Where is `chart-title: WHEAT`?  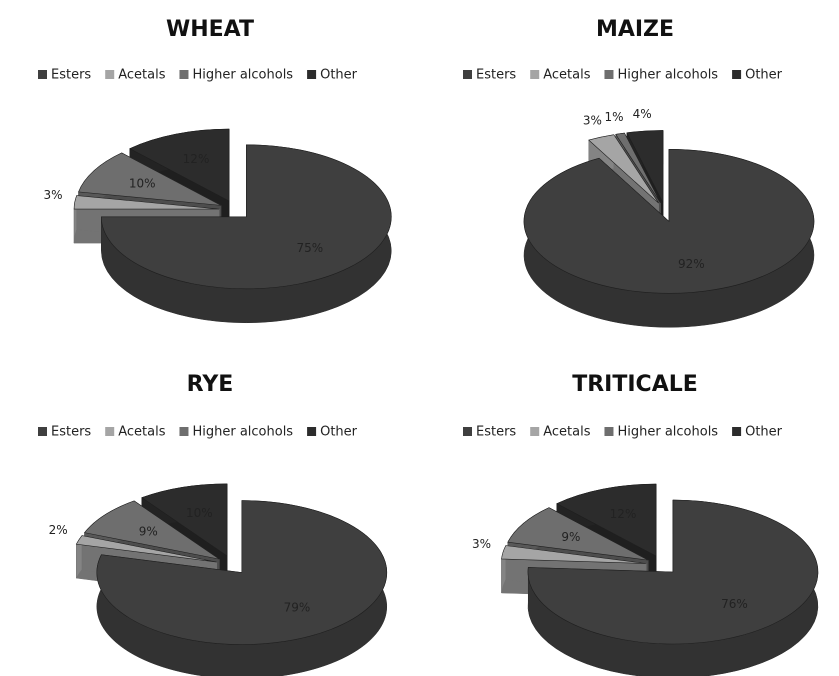 chart-title: WHEAT is located at coordinates (210, 29).